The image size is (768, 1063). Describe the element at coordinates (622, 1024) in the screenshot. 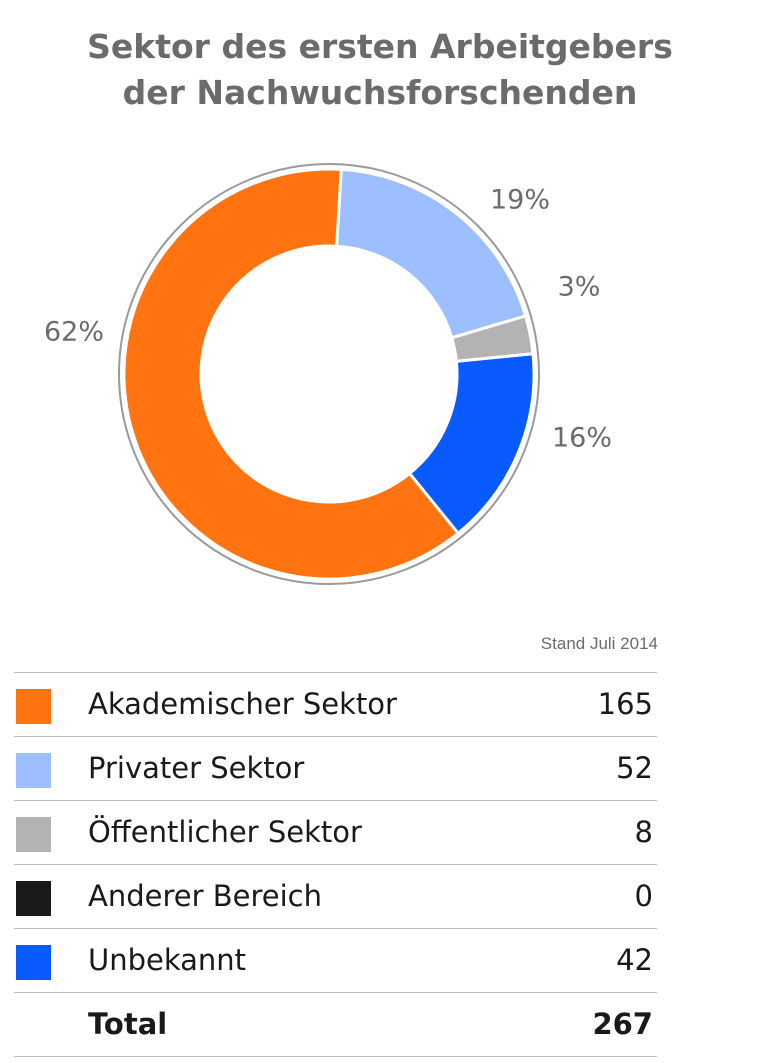

I see `total-value: 267` at that location.